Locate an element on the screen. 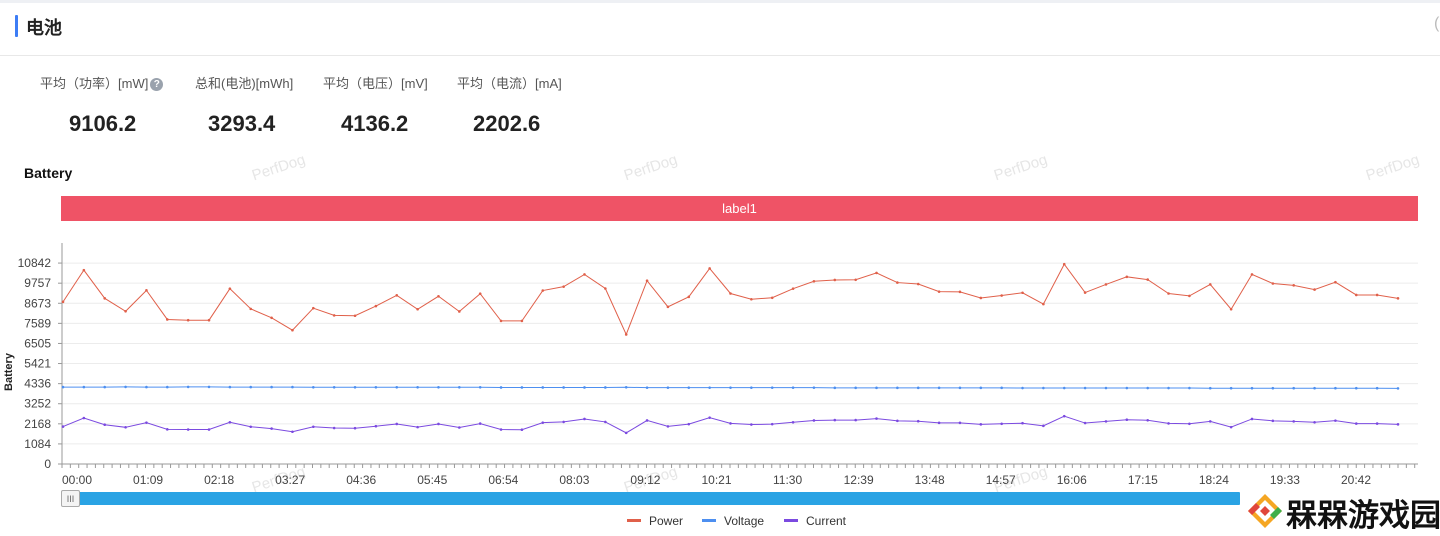  chart-label-banner: label1 is located at coordinates (739, 208).